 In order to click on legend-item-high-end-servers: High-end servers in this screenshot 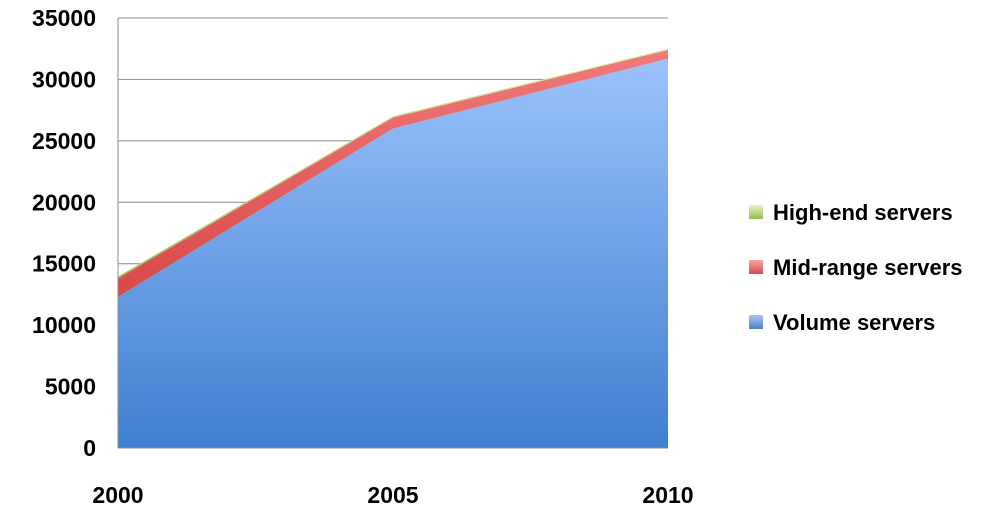, I will do `click(851, 212)`.